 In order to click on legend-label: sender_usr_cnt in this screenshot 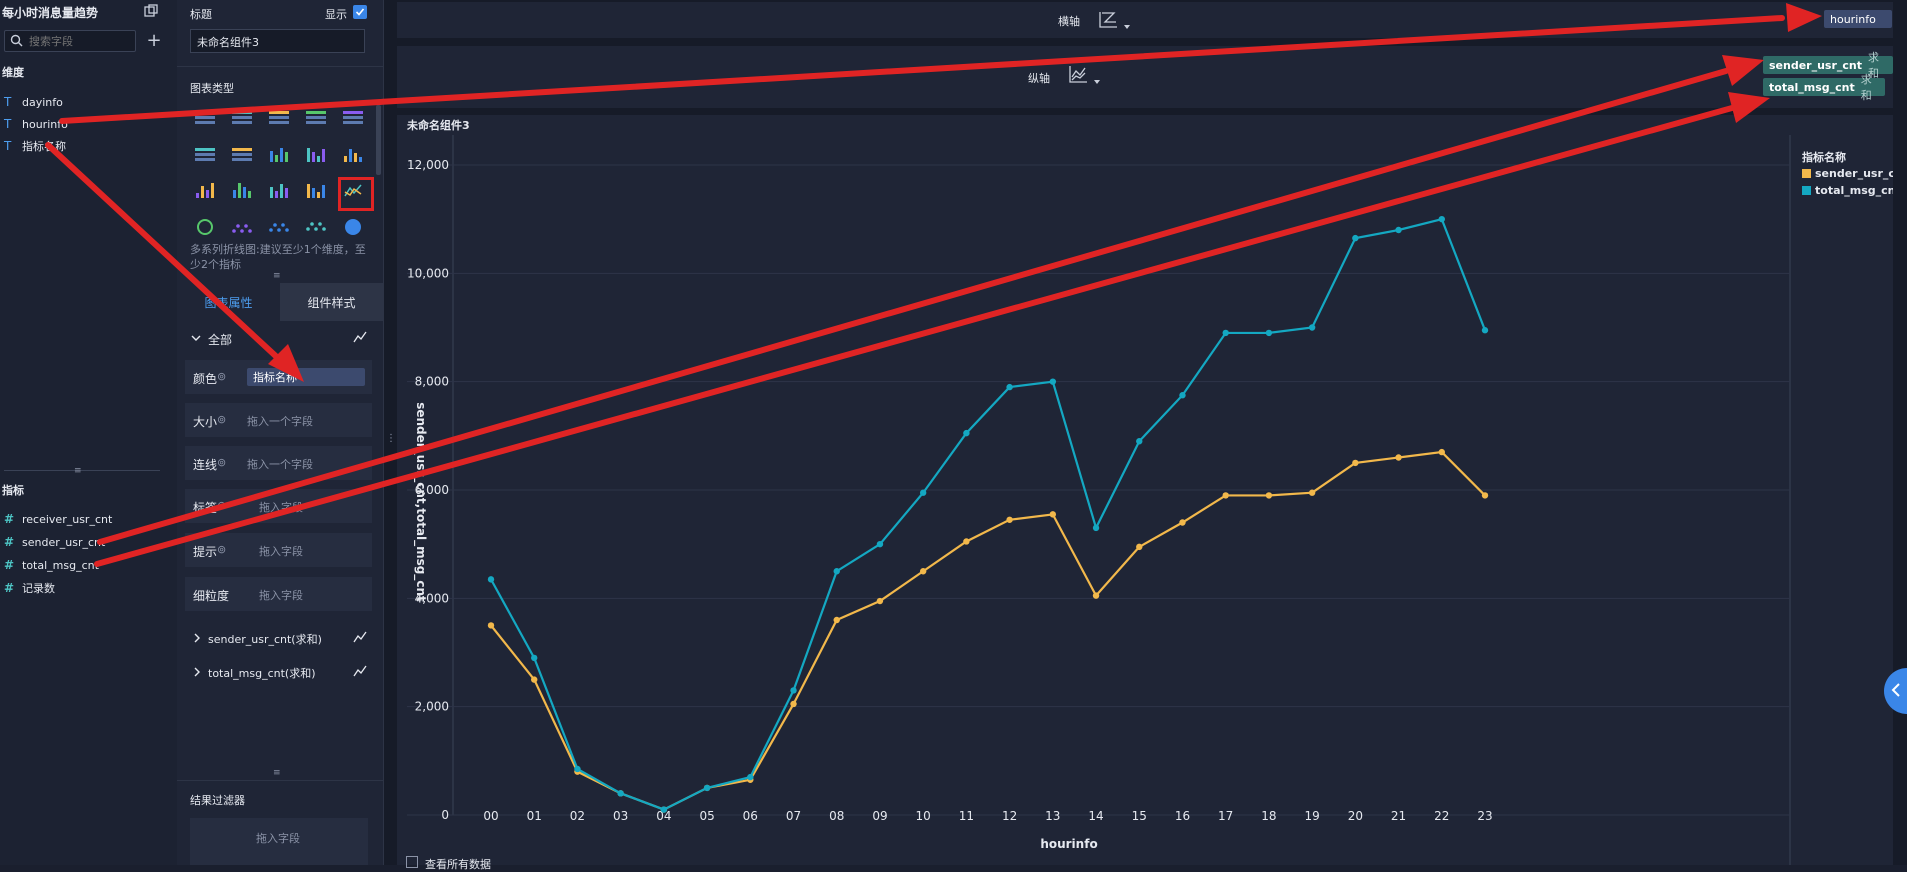, I will do `click(1861, 173)`.